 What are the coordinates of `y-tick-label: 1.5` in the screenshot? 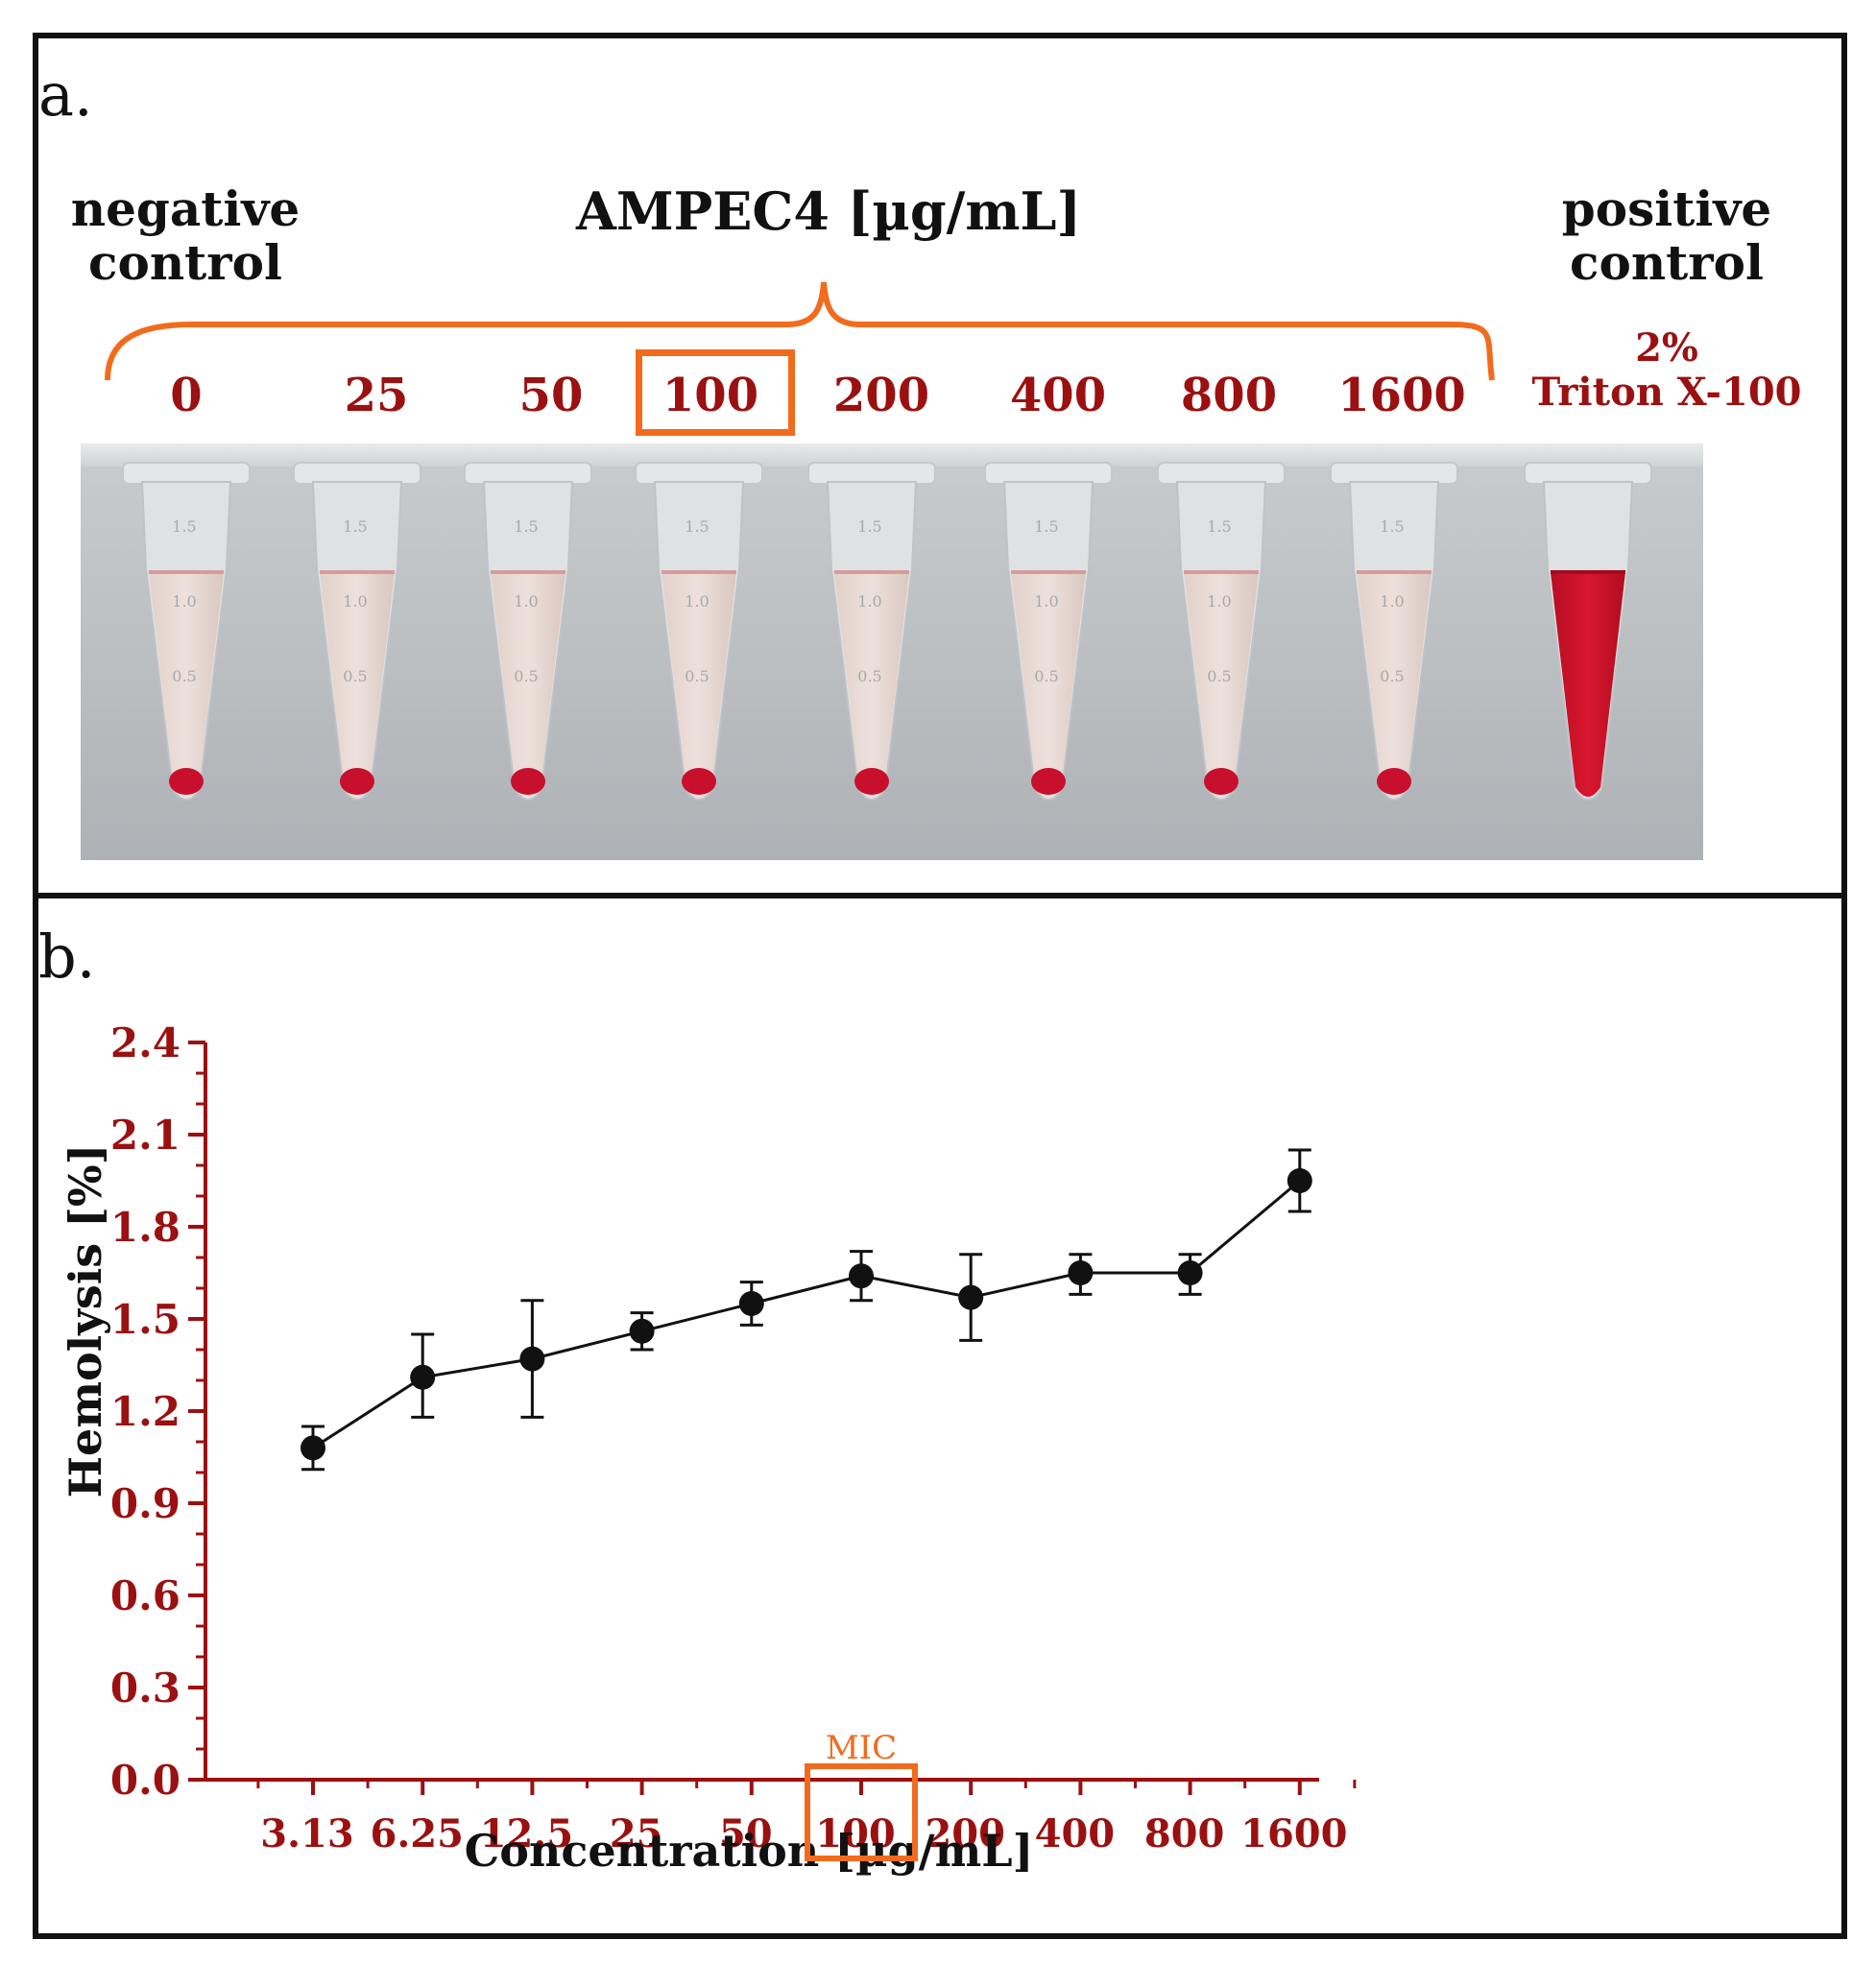 It's located at (145, 1319).